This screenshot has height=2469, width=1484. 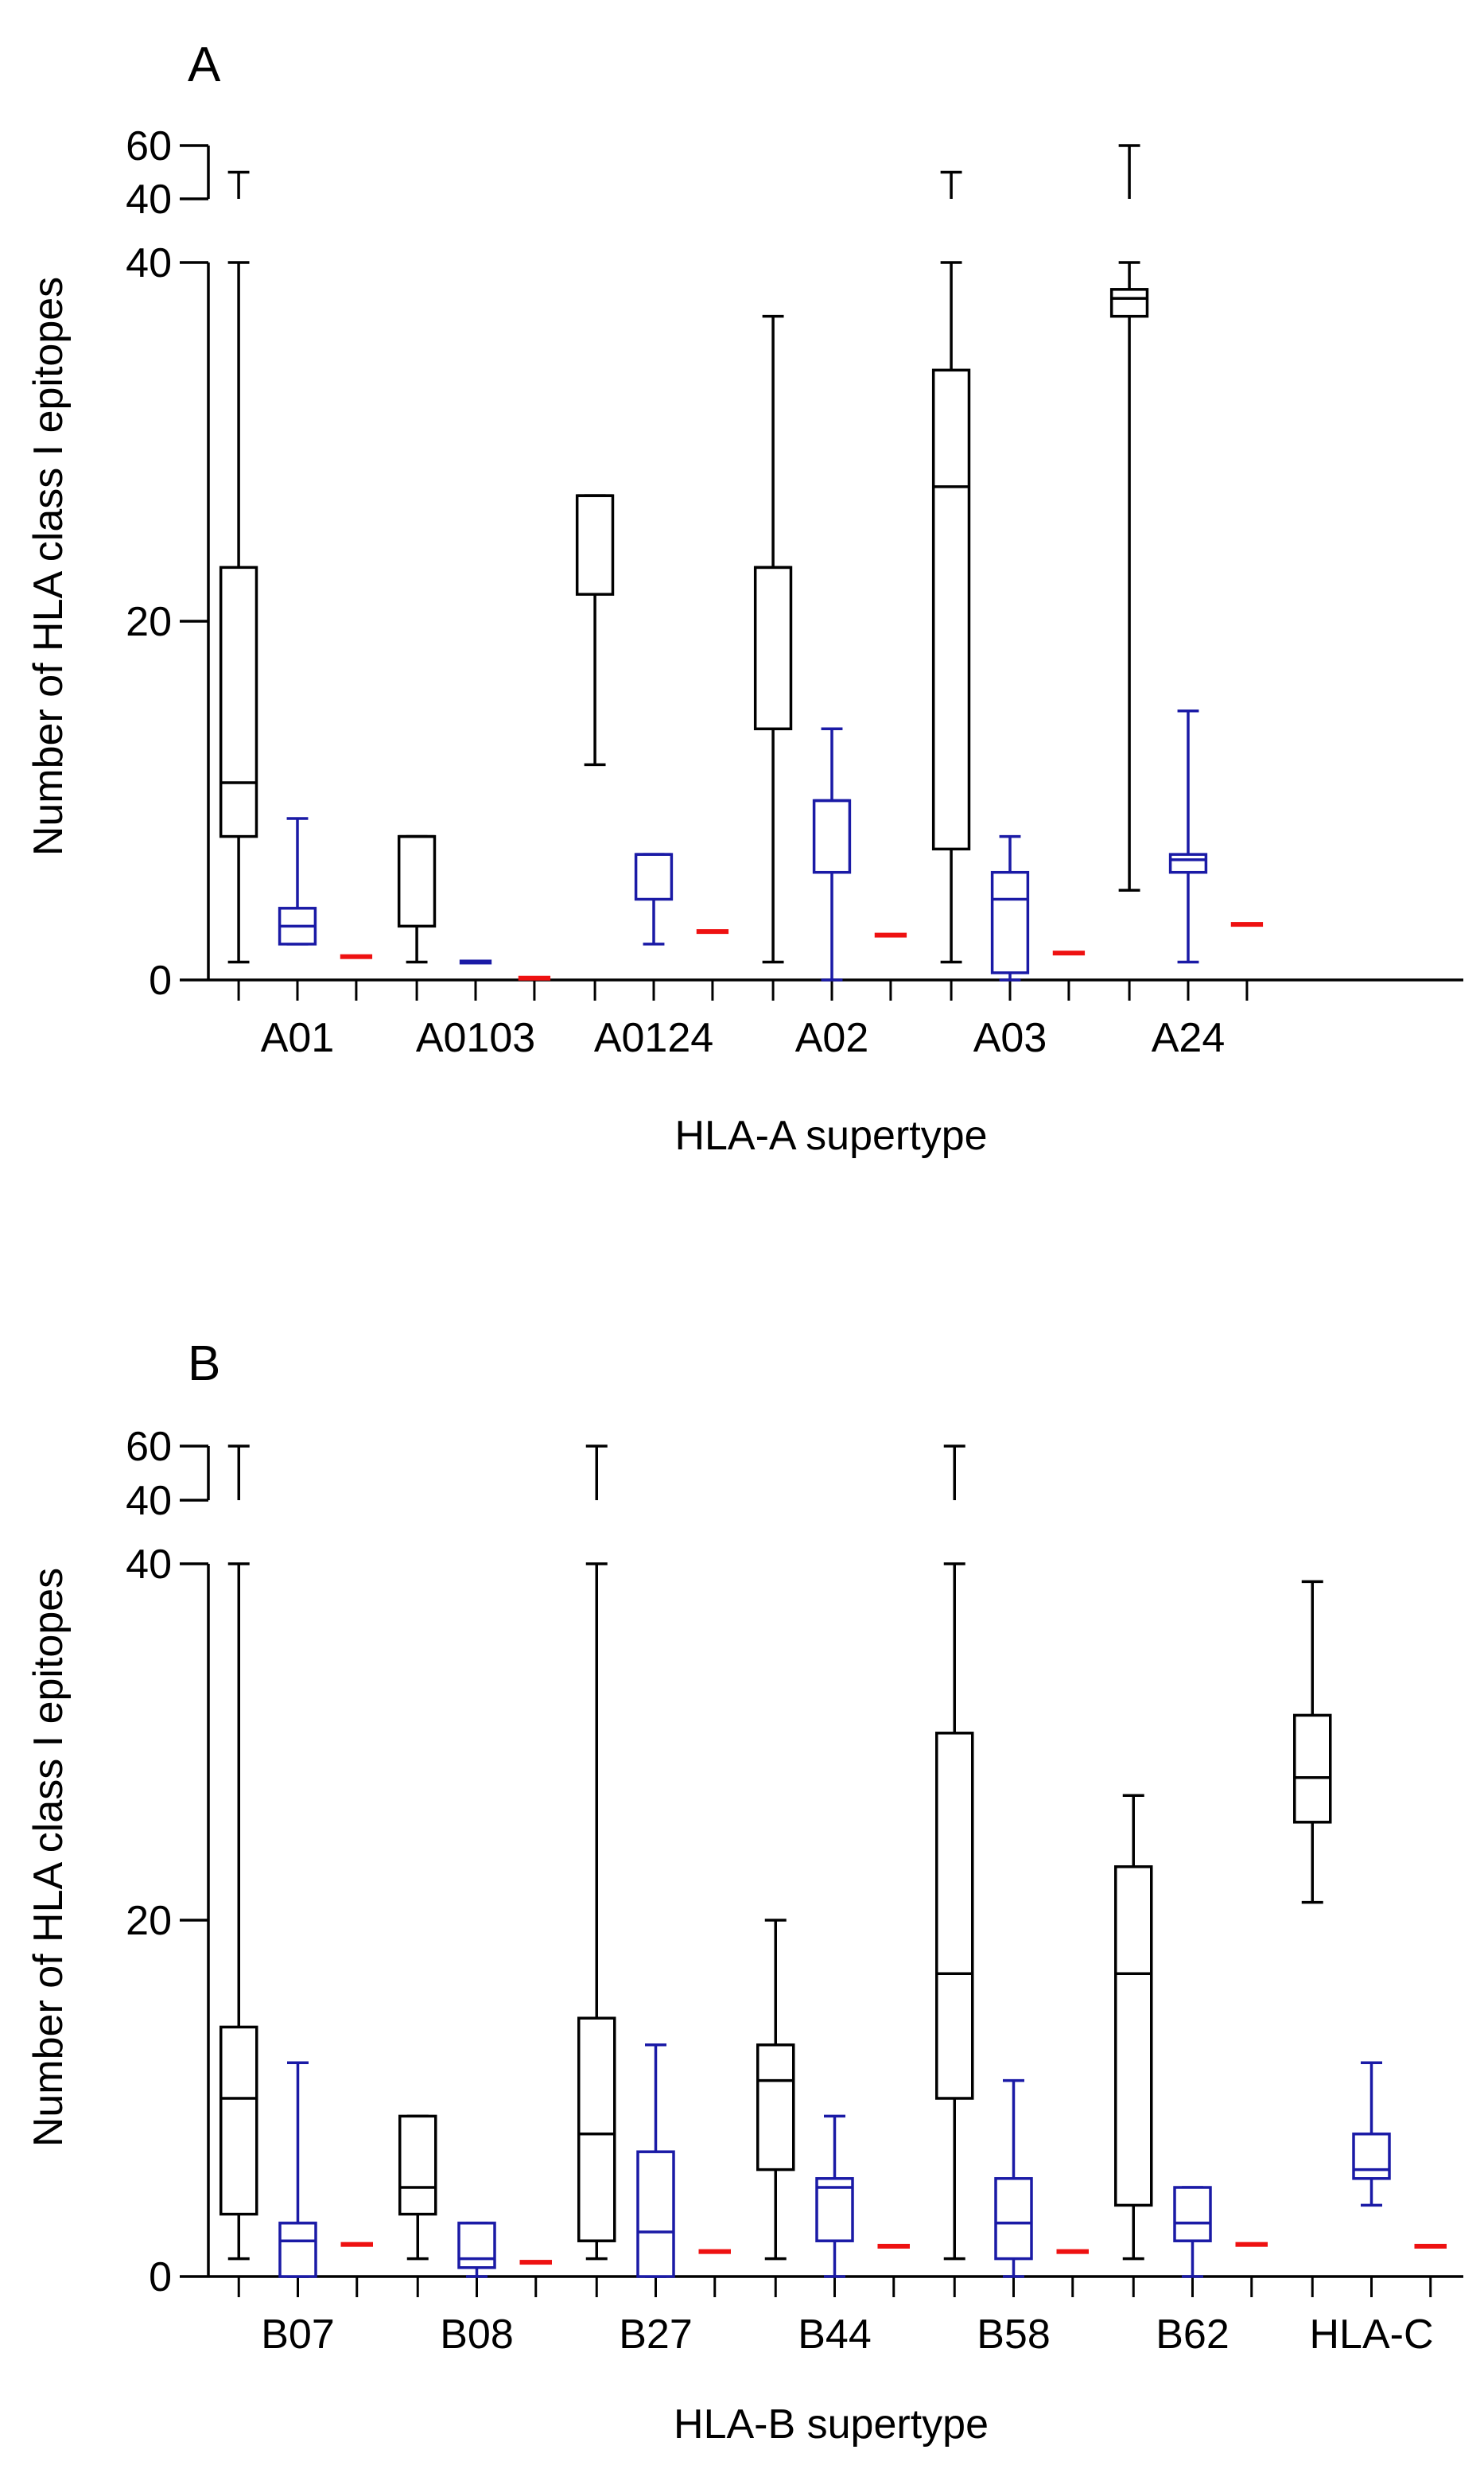 I want to click on x-category-label-a01: A01, so click(x=298, y=1038).